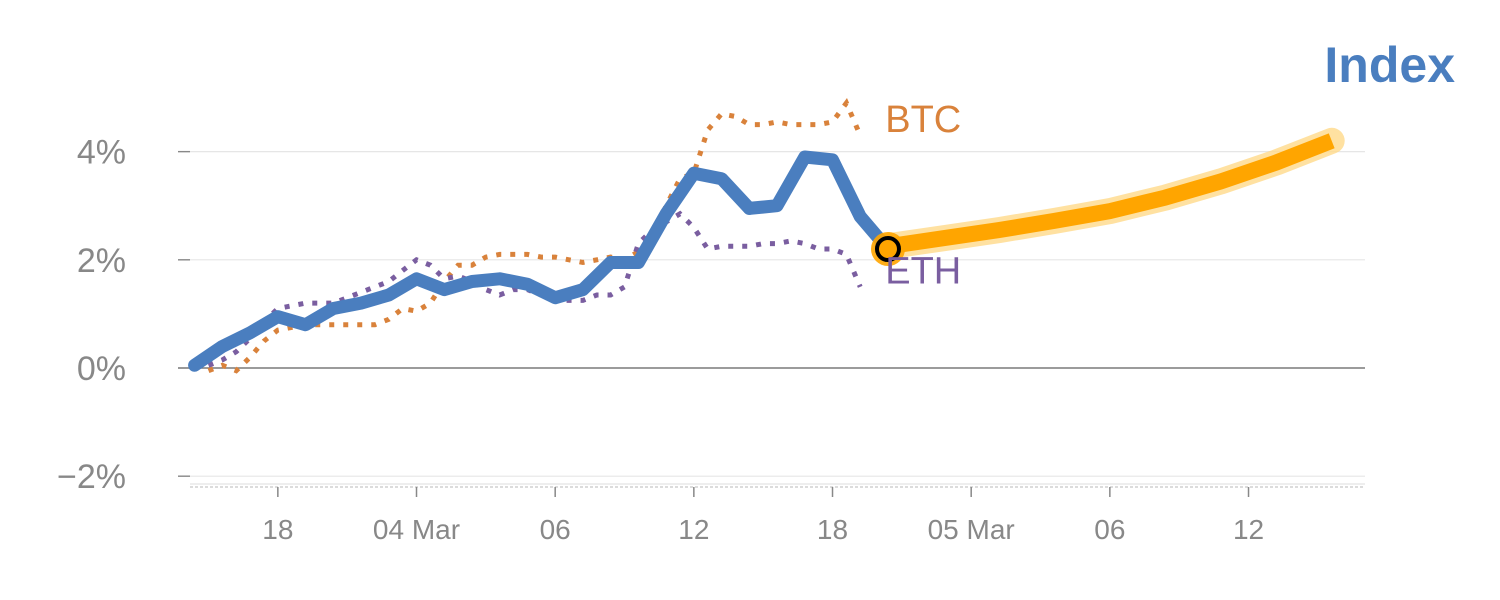  I want to click on chart-title: Index, so click(1389, 65).